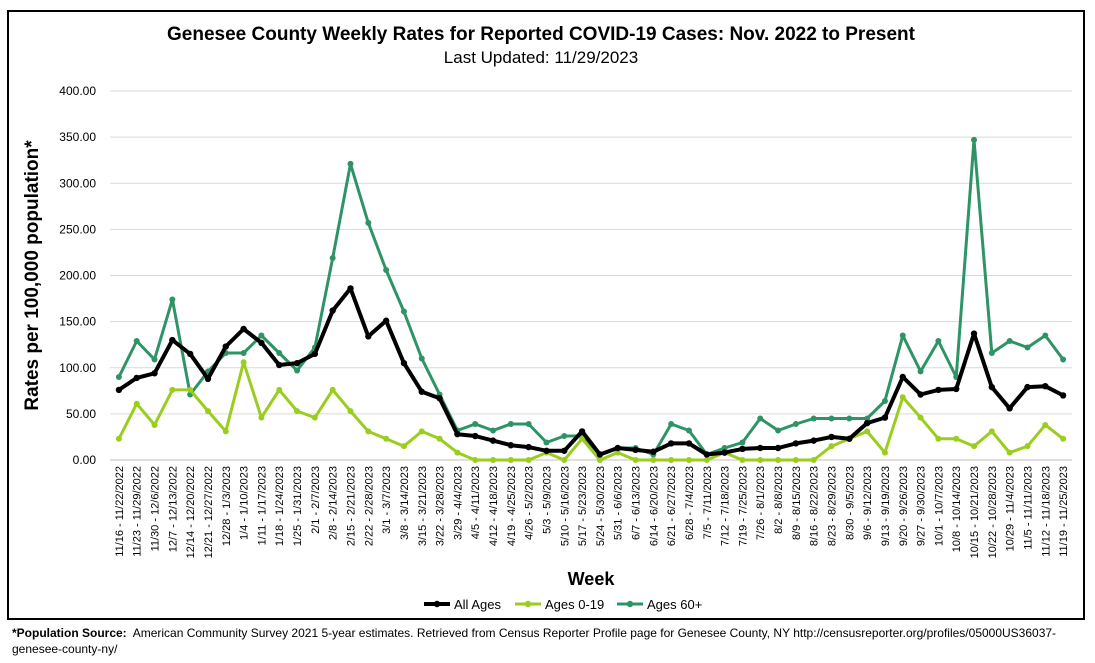 The width and height of the screenshot is (1095, 663). Describe the element at coordinates (32, 275) in the screenshot. I see `y-axis-label: Rates per 100,000 population*` at that location.